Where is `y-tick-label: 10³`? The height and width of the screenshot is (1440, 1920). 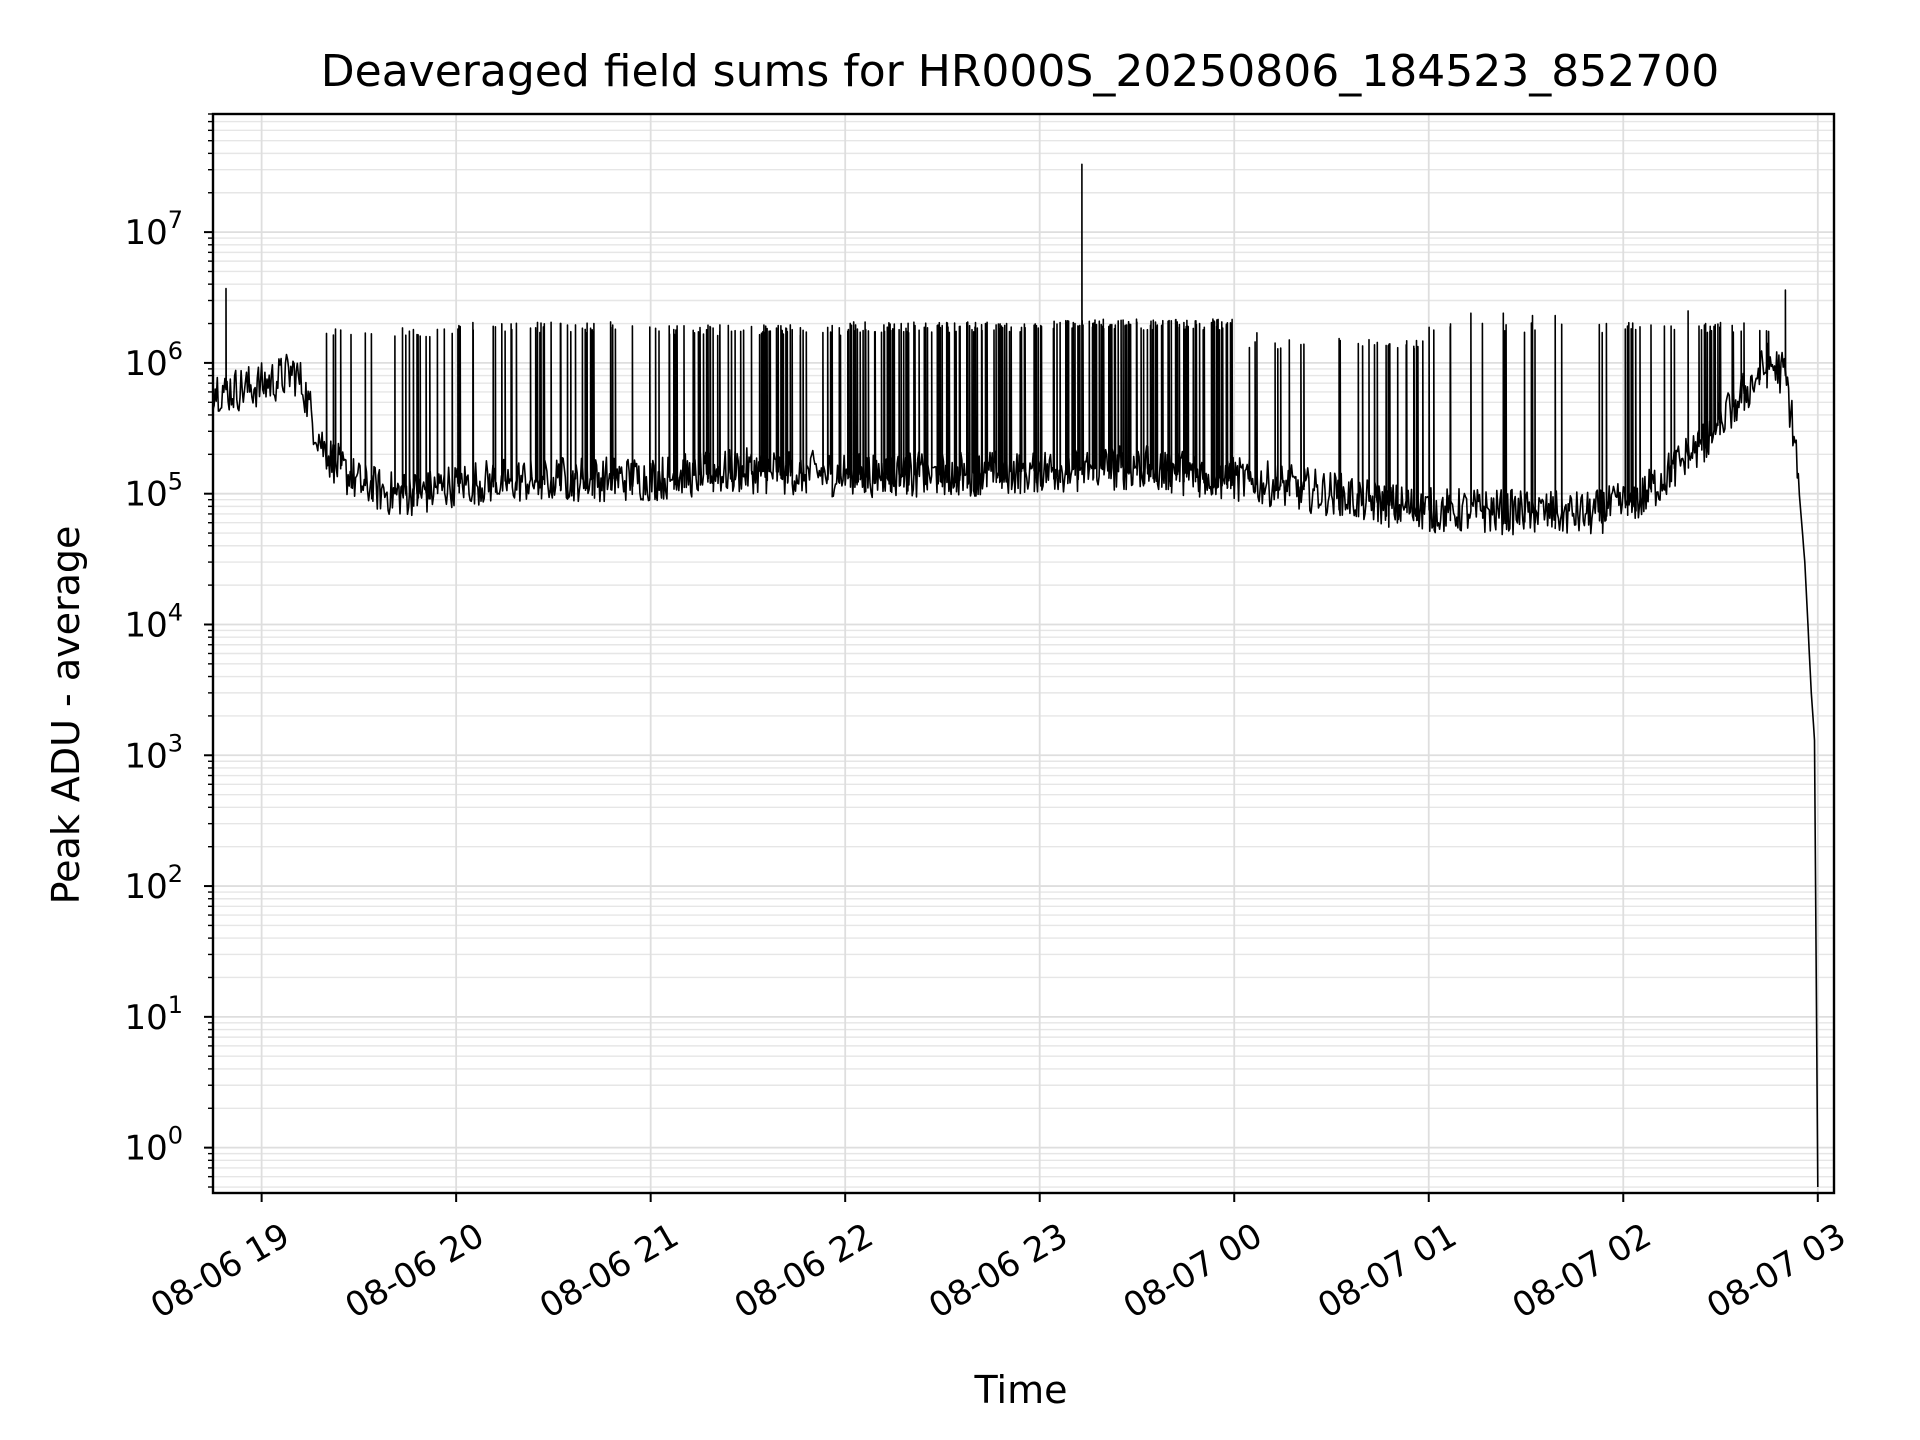 y-tick-label: 10³ is located at coordinates (153, 752).